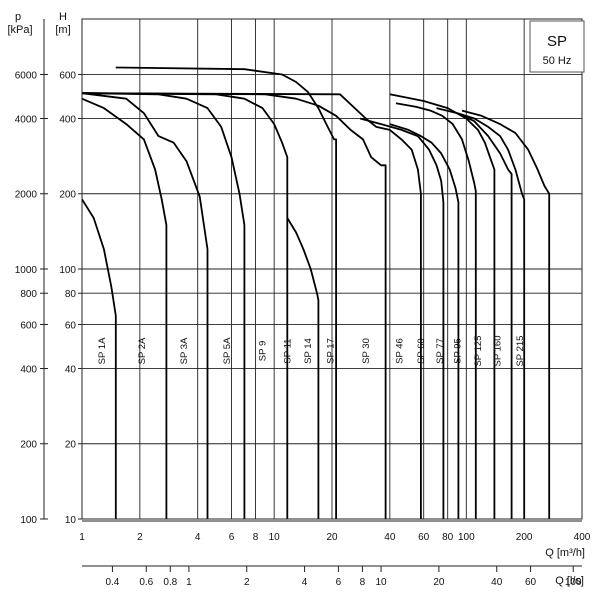  I want to click on x-tick-label: 200, so click(524, 537).